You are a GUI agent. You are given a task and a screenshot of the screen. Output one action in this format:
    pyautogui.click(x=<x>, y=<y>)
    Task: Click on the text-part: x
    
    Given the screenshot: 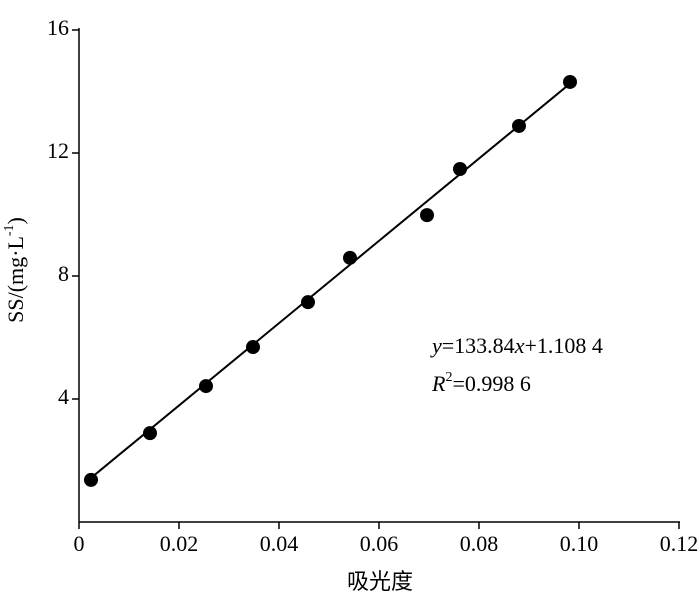 What is the action you would take?
    pyautogui.click(x=519, y=345)
    